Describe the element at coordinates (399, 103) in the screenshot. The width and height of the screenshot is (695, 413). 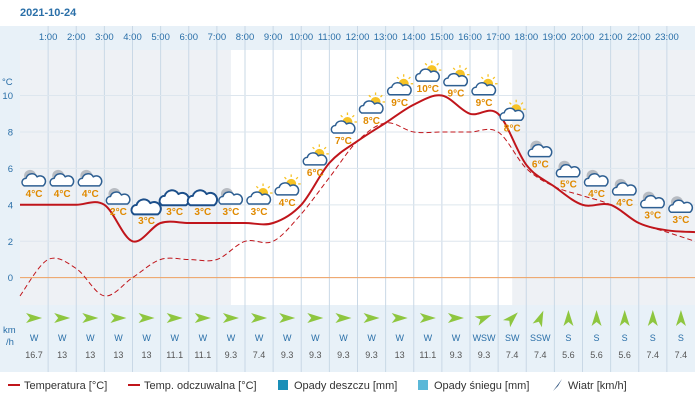
I see `temp-label: 9°C` at that location.